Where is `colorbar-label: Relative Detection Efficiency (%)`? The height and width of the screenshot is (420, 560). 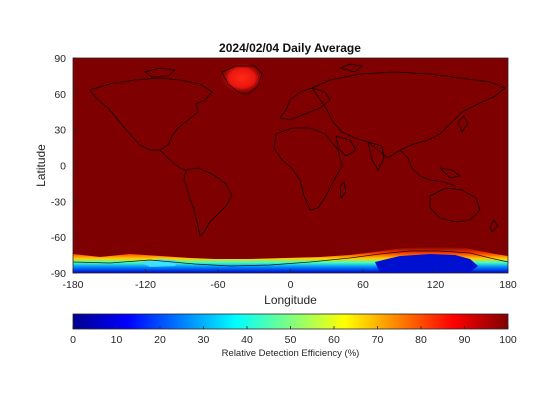
colorbar-label: Relative Detection Efficiency (%) is located at coordinates (291, 353).